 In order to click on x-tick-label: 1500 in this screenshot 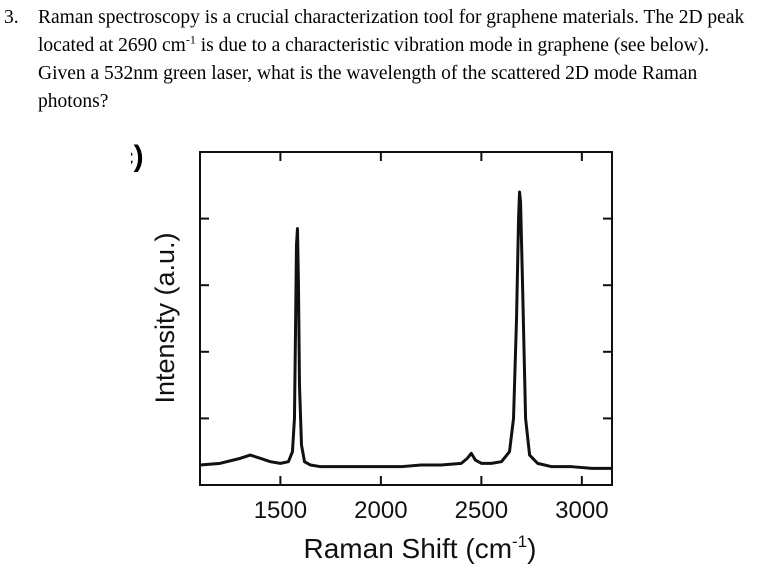, I will do `click(280, 510)`.